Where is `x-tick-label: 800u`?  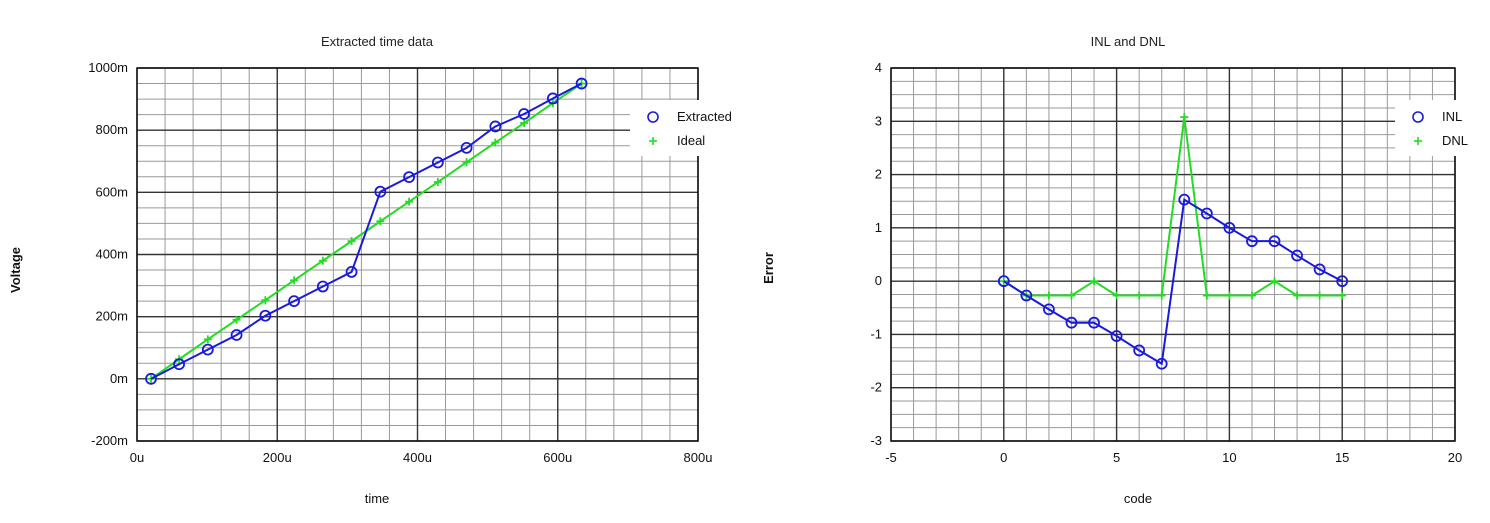
x-tick-label: 800u is located at coordinates (698, 457).